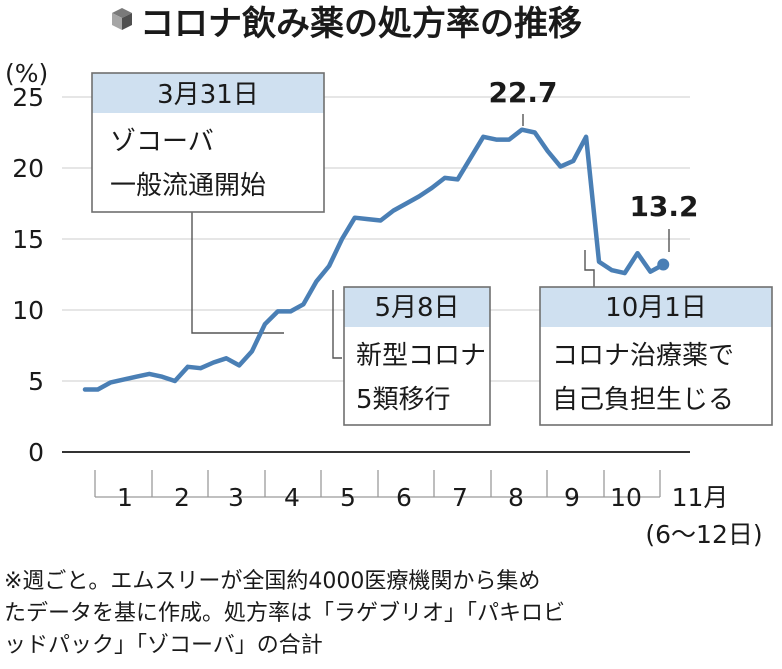 Image resolution: width=782 pixels, height=669 pixels. What do you see at coordinates (122, 19) in the screenshot?
I see `title-icon` at bounding box center [122, 19].